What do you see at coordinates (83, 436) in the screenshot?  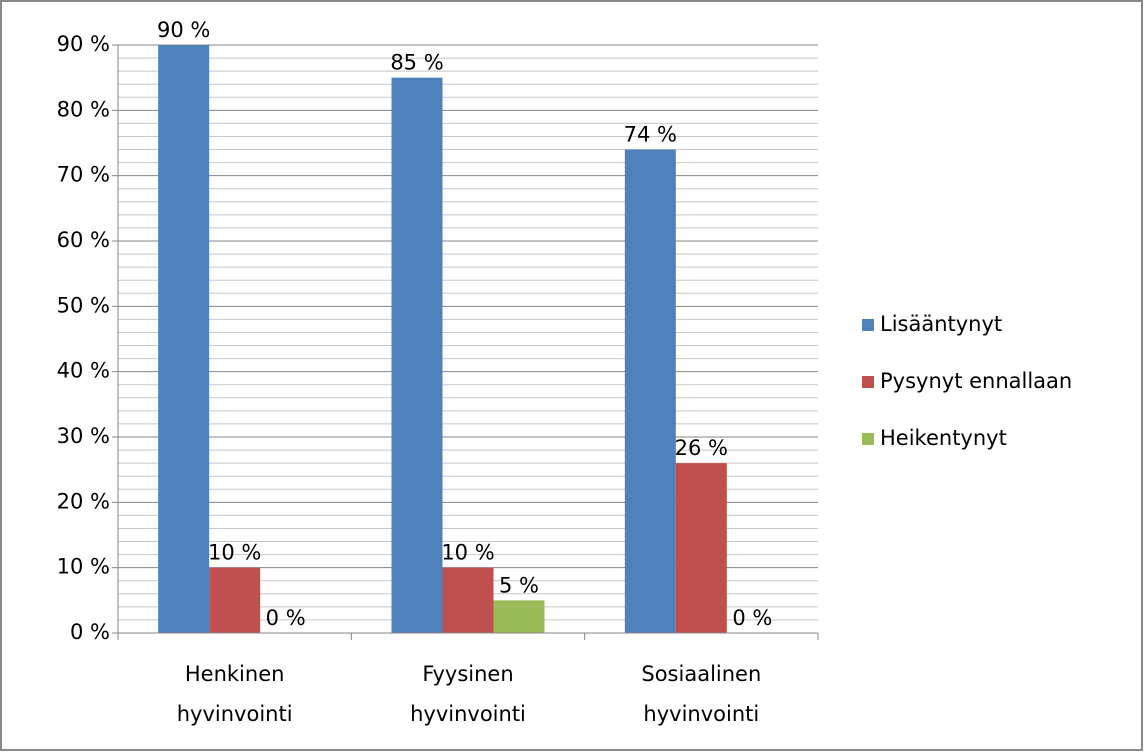 I see `y-tick-label: 30 %` at bounding box center [83, 436].